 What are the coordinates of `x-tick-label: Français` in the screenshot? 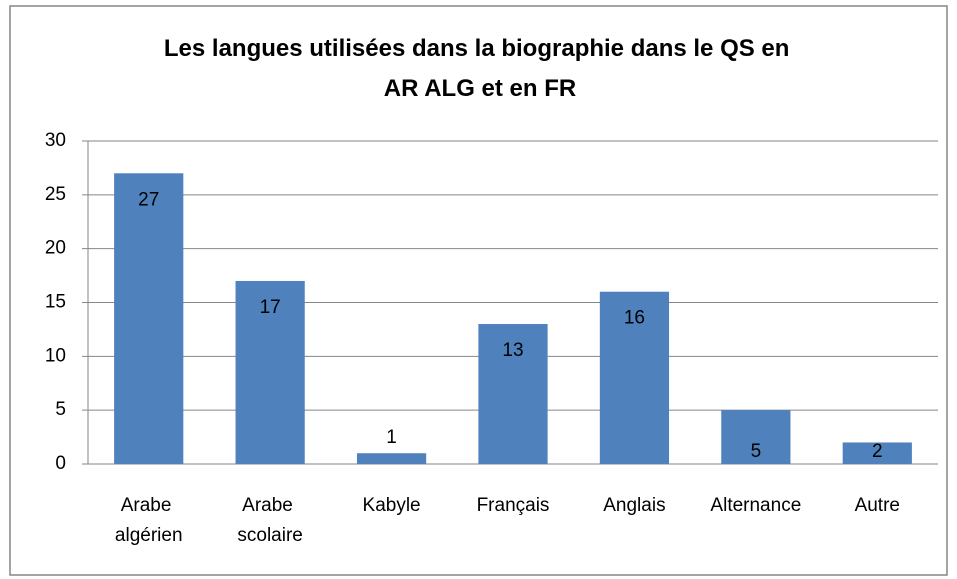 It's located at (513, 505).